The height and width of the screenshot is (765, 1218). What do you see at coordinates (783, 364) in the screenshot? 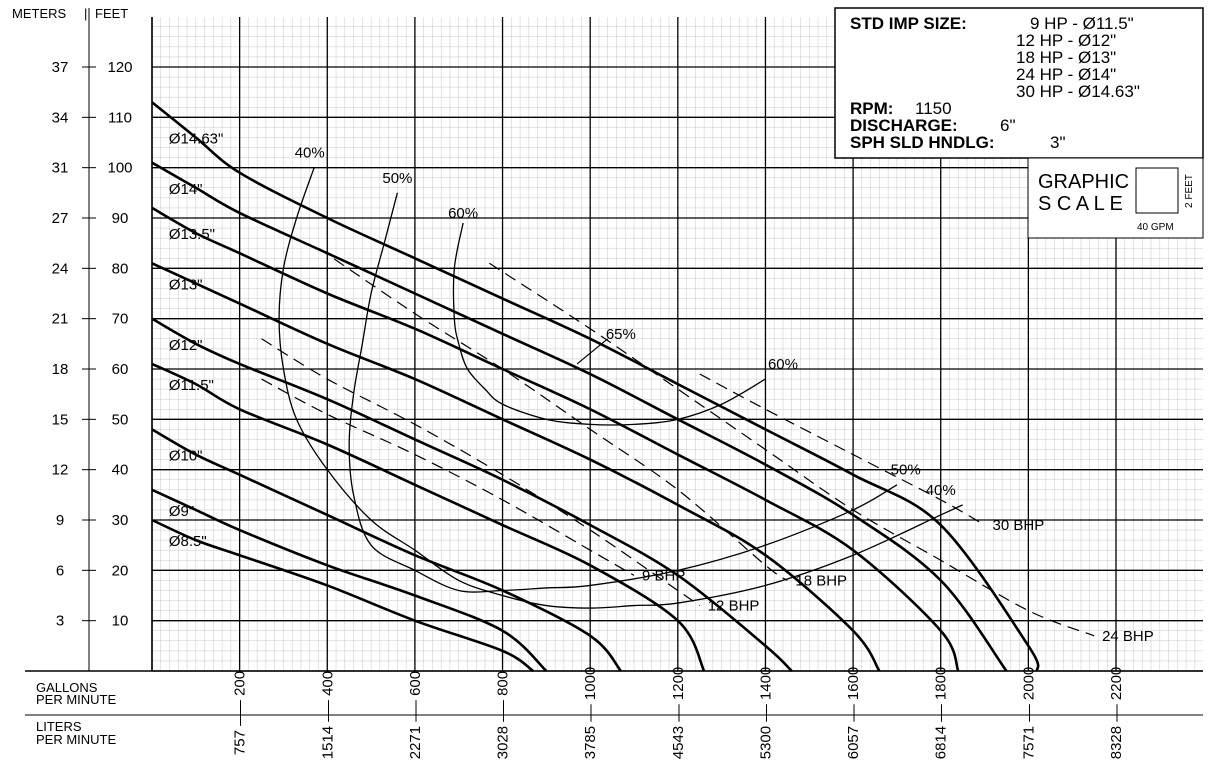
I see `eff-60-right-label: 60%` at bounding box center [783, 364].